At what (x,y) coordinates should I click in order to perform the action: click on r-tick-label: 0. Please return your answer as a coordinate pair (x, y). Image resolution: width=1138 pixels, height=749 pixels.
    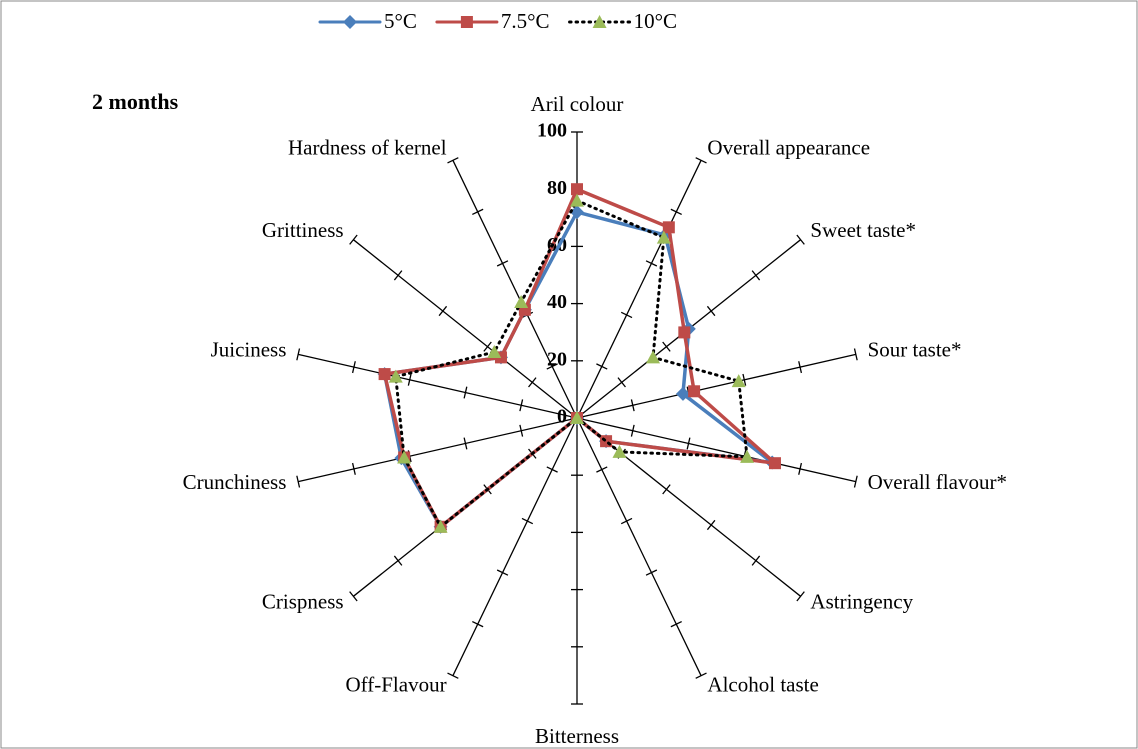
    Looking at the image, I should click on (562, 417).